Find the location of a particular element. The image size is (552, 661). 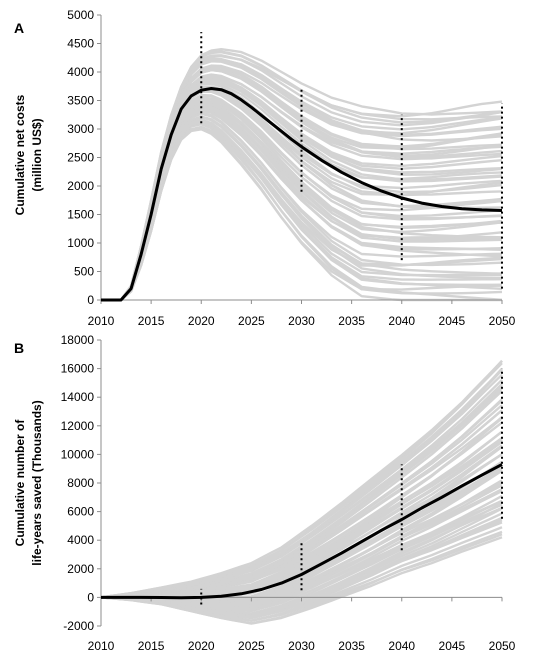

panel-b-y-tick-label: 12000 is located at coordinates (78, 426).